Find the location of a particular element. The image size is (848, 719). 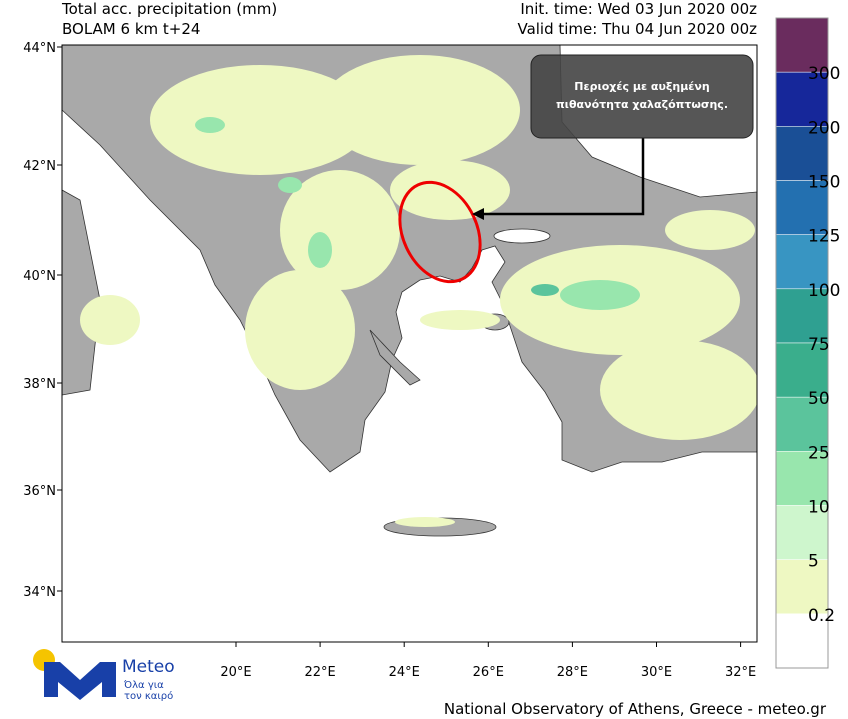

annotation-text: πιθανότητα χαλαζόπτωσης. is located at coordinates (642, 104).